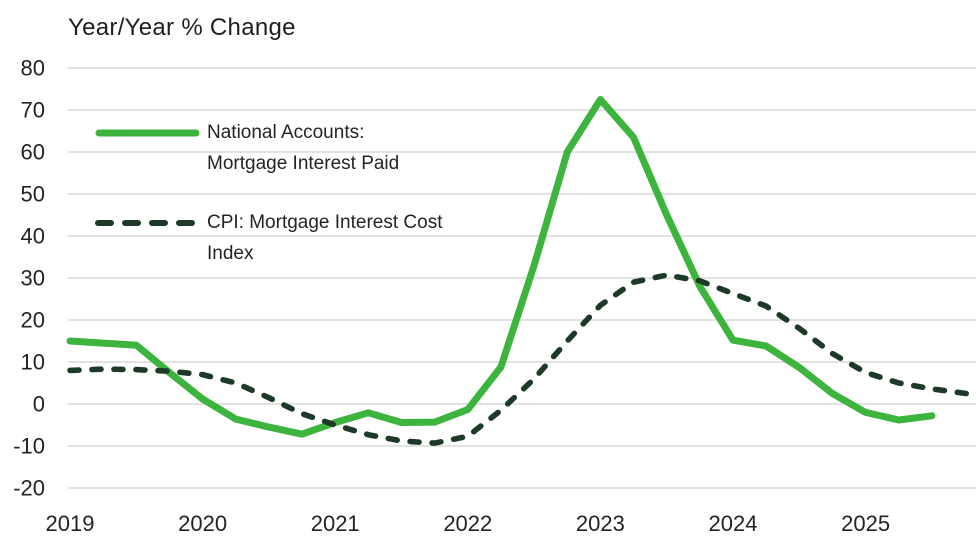  Describe the element at coordinates (147, 223) in the screenshot. I see `dashed-line-swatch-icon` at that location.